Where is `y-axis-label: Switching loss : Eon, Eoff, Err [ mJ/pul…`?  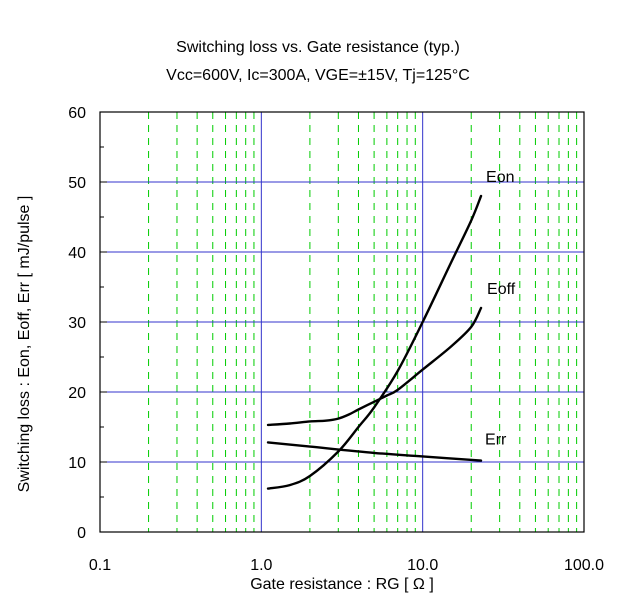 y-axis-label: Switching loss : Eon, Eoff, Err [ mJ/pul… is located at coordinates (24, 344).